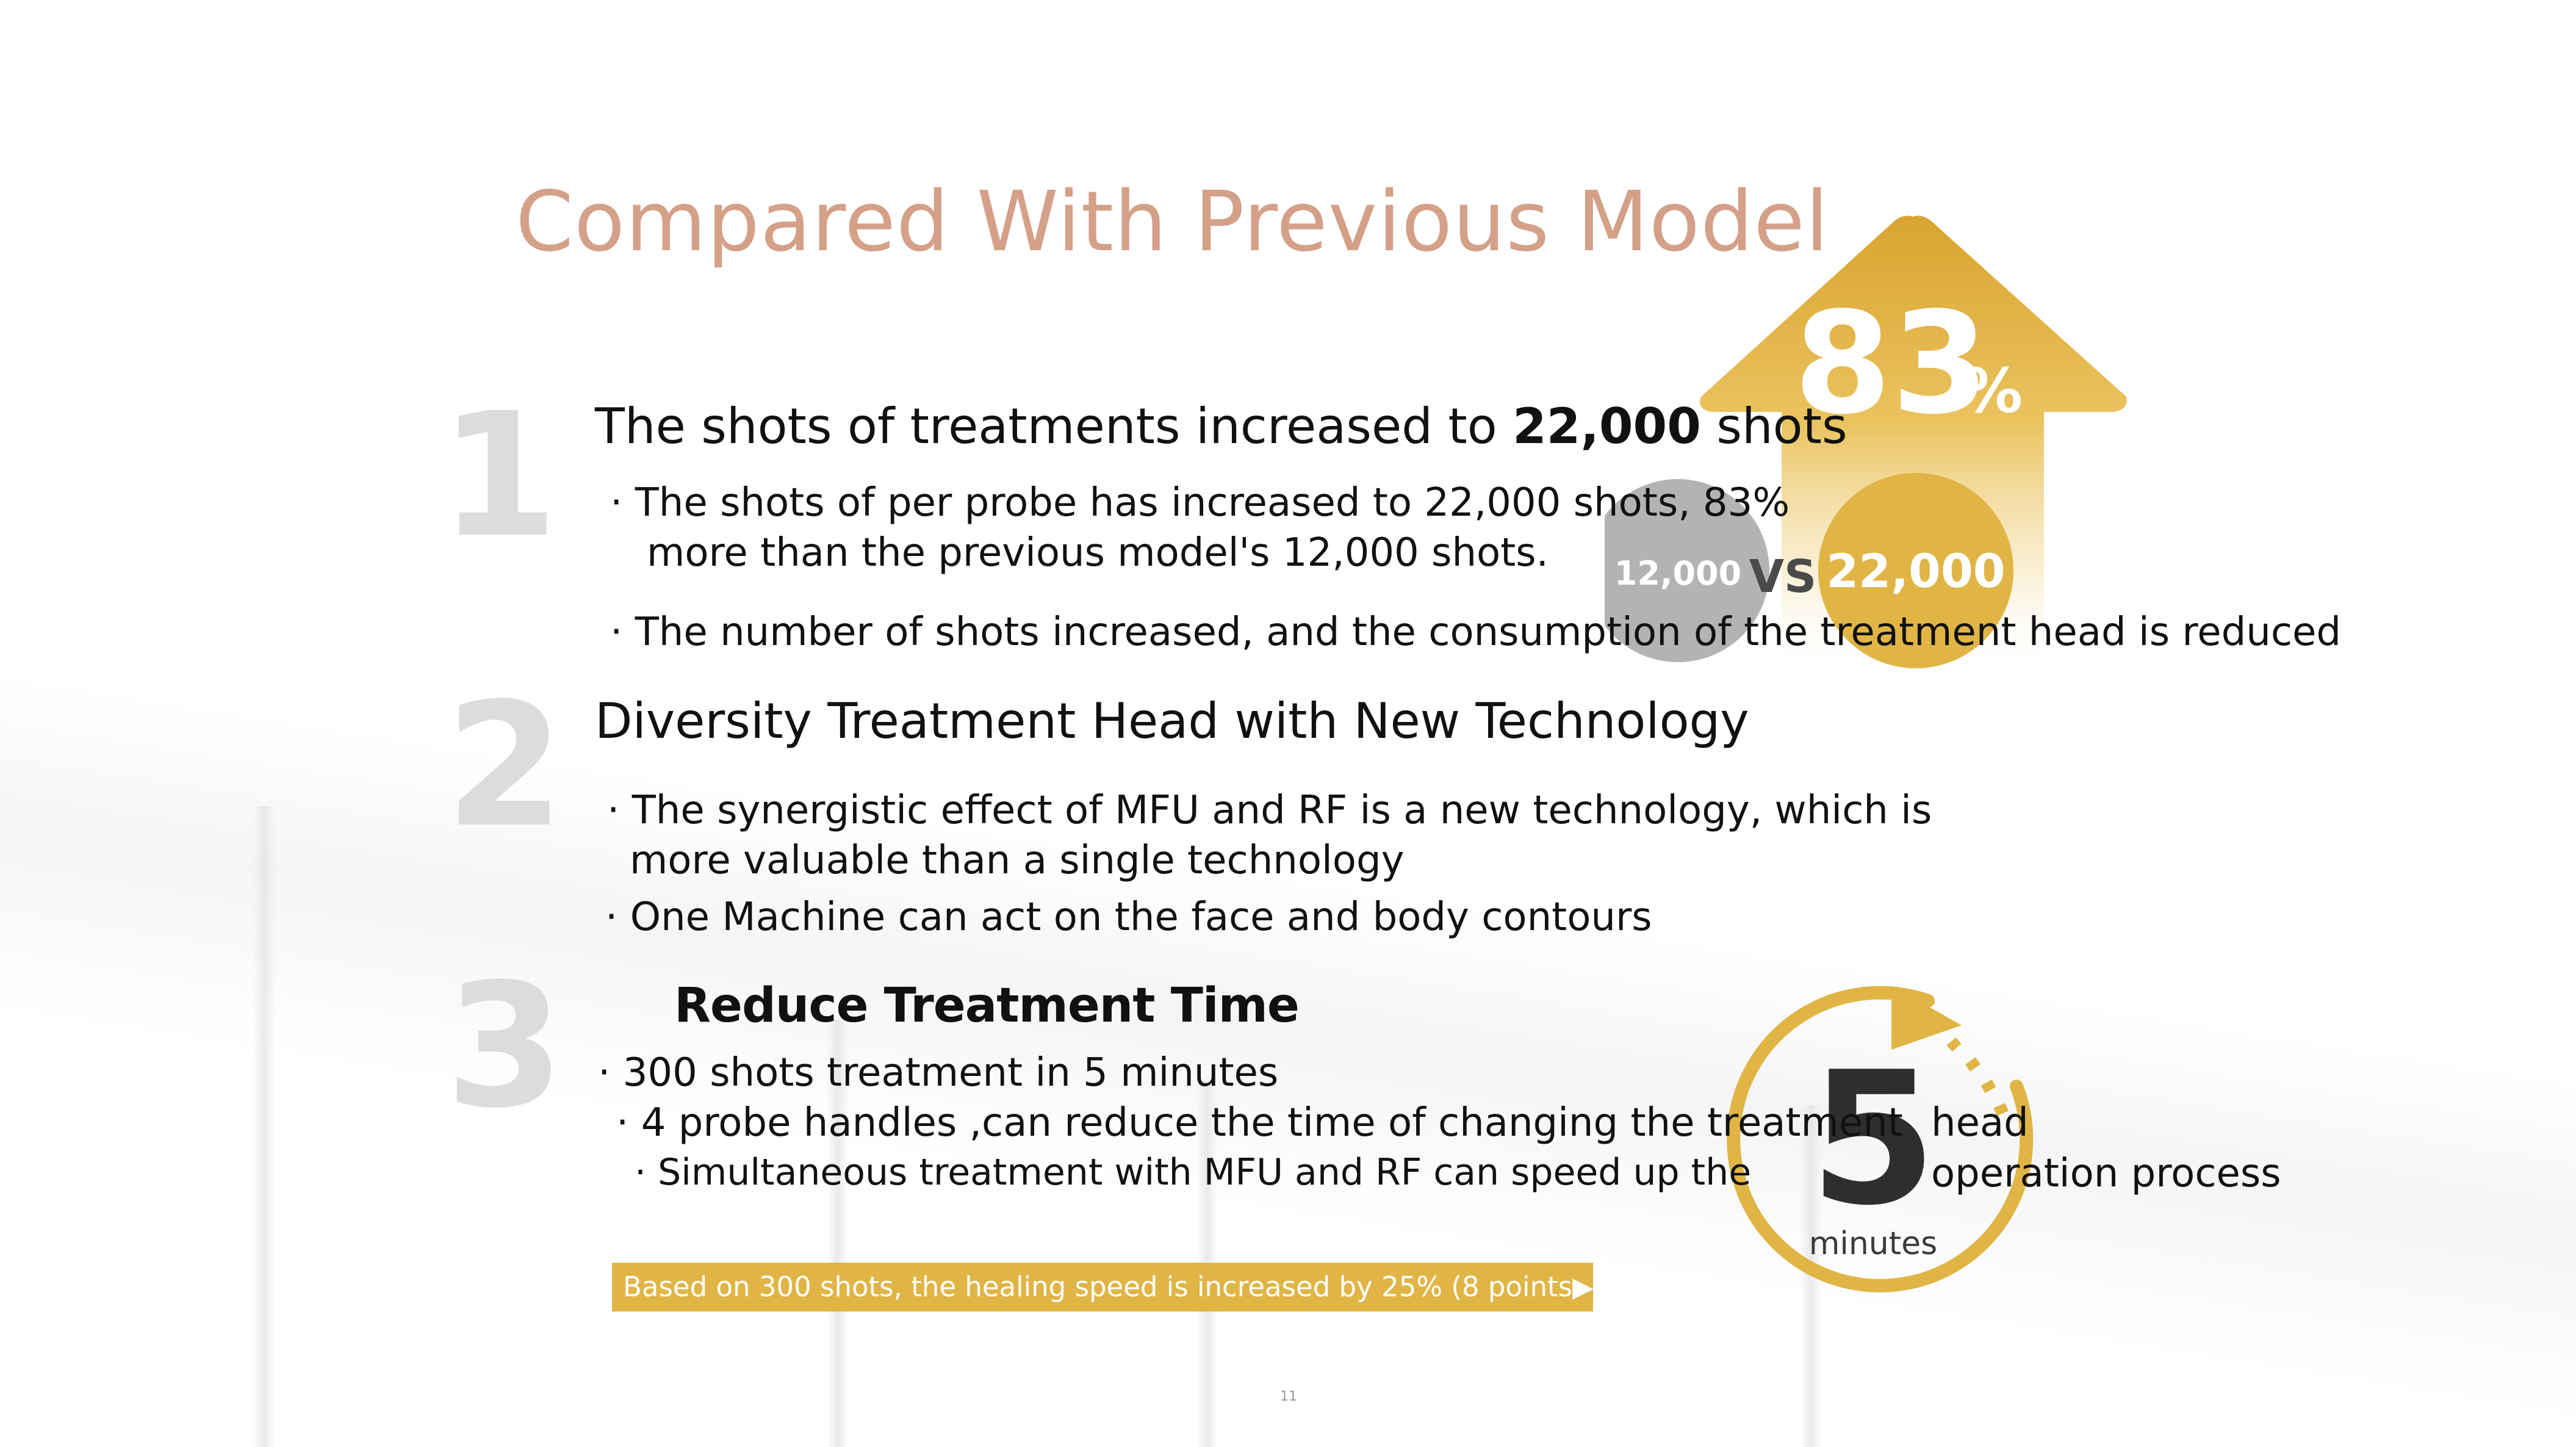  Describe the element at coordinates (1891, 365) in the screenshot. I see `percent-value: 83` at that location.